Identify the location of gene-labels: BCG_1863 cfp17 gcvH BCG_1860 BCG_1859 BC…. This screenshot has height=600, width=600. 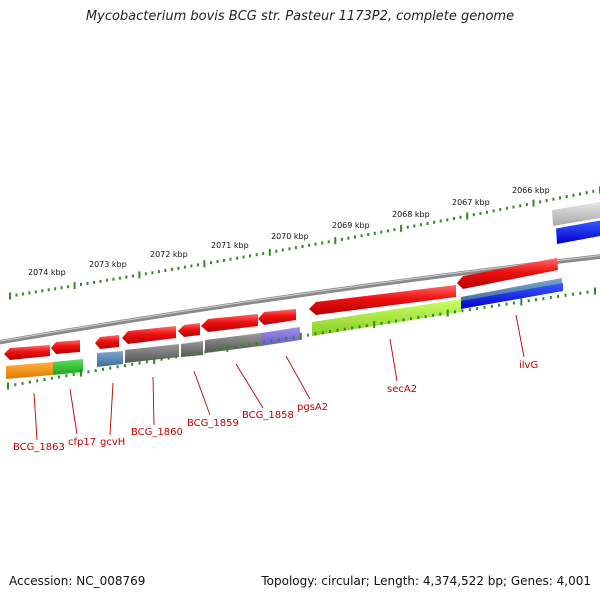
(275, 406).